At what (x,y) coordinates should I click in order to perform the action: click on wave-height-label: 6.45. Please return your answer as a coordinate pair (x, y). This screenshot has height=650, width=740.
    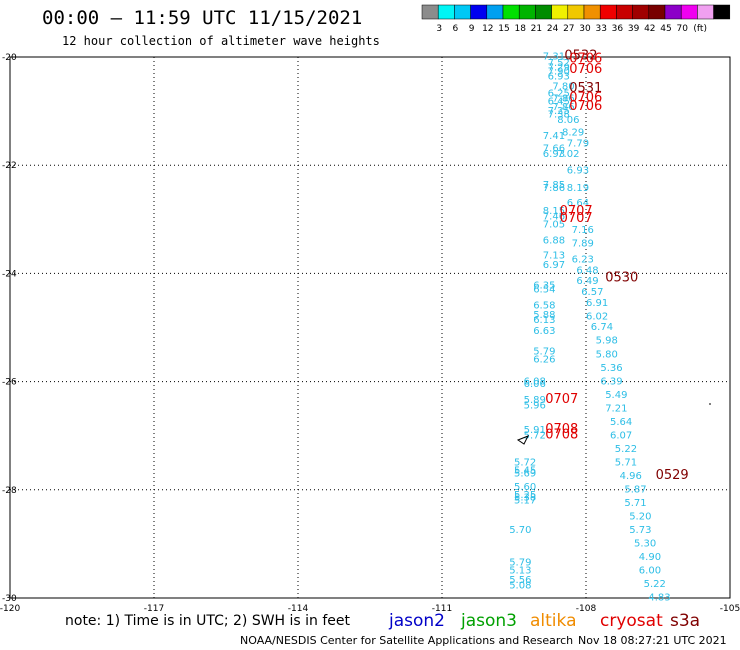
    Looking at the image, I should click on (559, 102).